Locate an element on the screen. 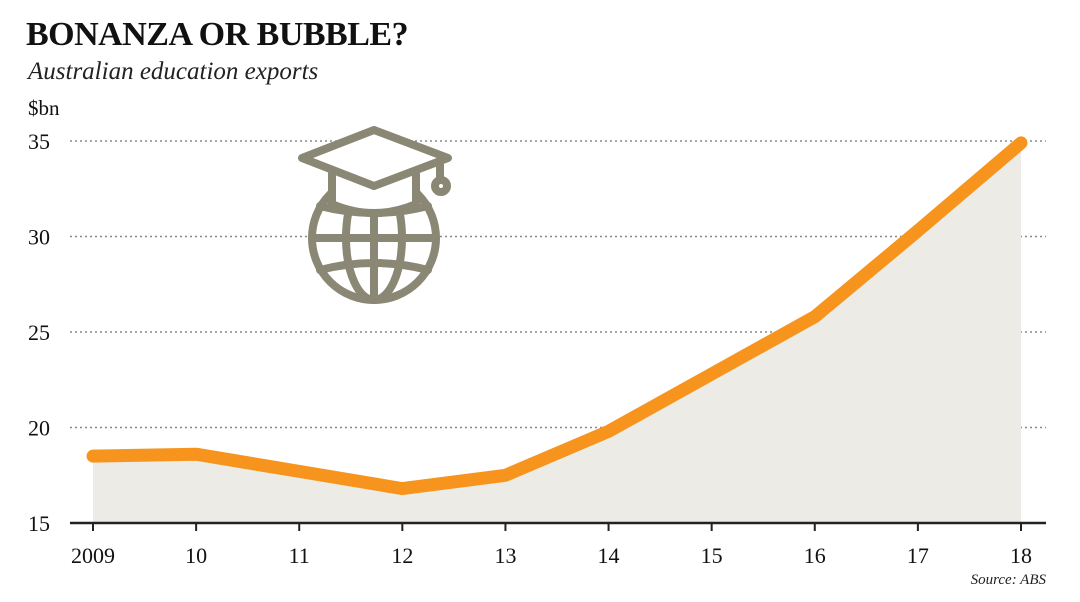 This screenshot has width=1080, height=602. graduation-cap-globe-icon is located at coordinates (375, 215).